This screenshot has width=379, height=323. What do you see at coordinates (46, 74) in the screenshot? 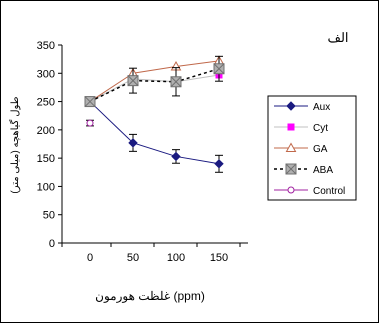
I see `y-tick-label: 300` at bounding box center [46, 74].